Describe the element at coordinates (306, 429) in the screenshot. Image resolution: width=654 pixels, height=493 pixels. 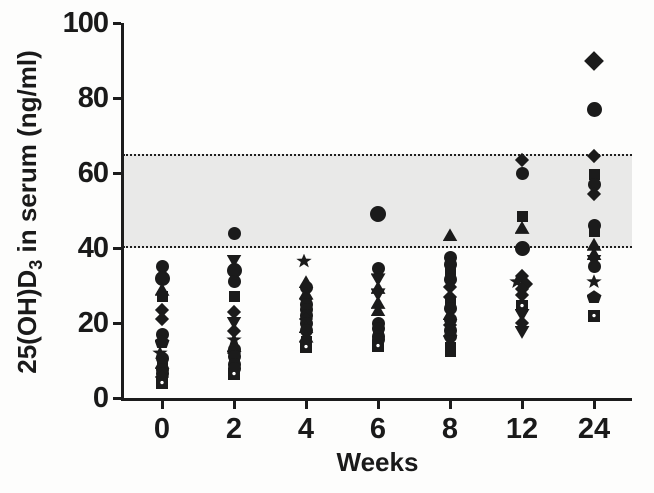
I see `x-tick-label: 4` at that location.